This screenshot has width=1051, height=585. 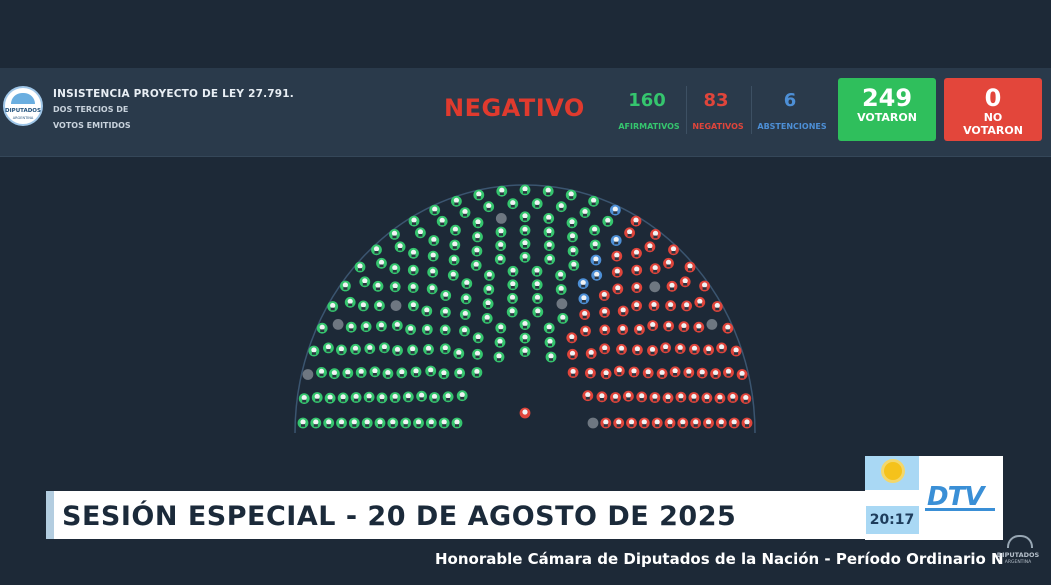 What do you see at coordinates (338, 324) in the screenshot?
I see `seat-ausente` at bounding box center [338, 324].